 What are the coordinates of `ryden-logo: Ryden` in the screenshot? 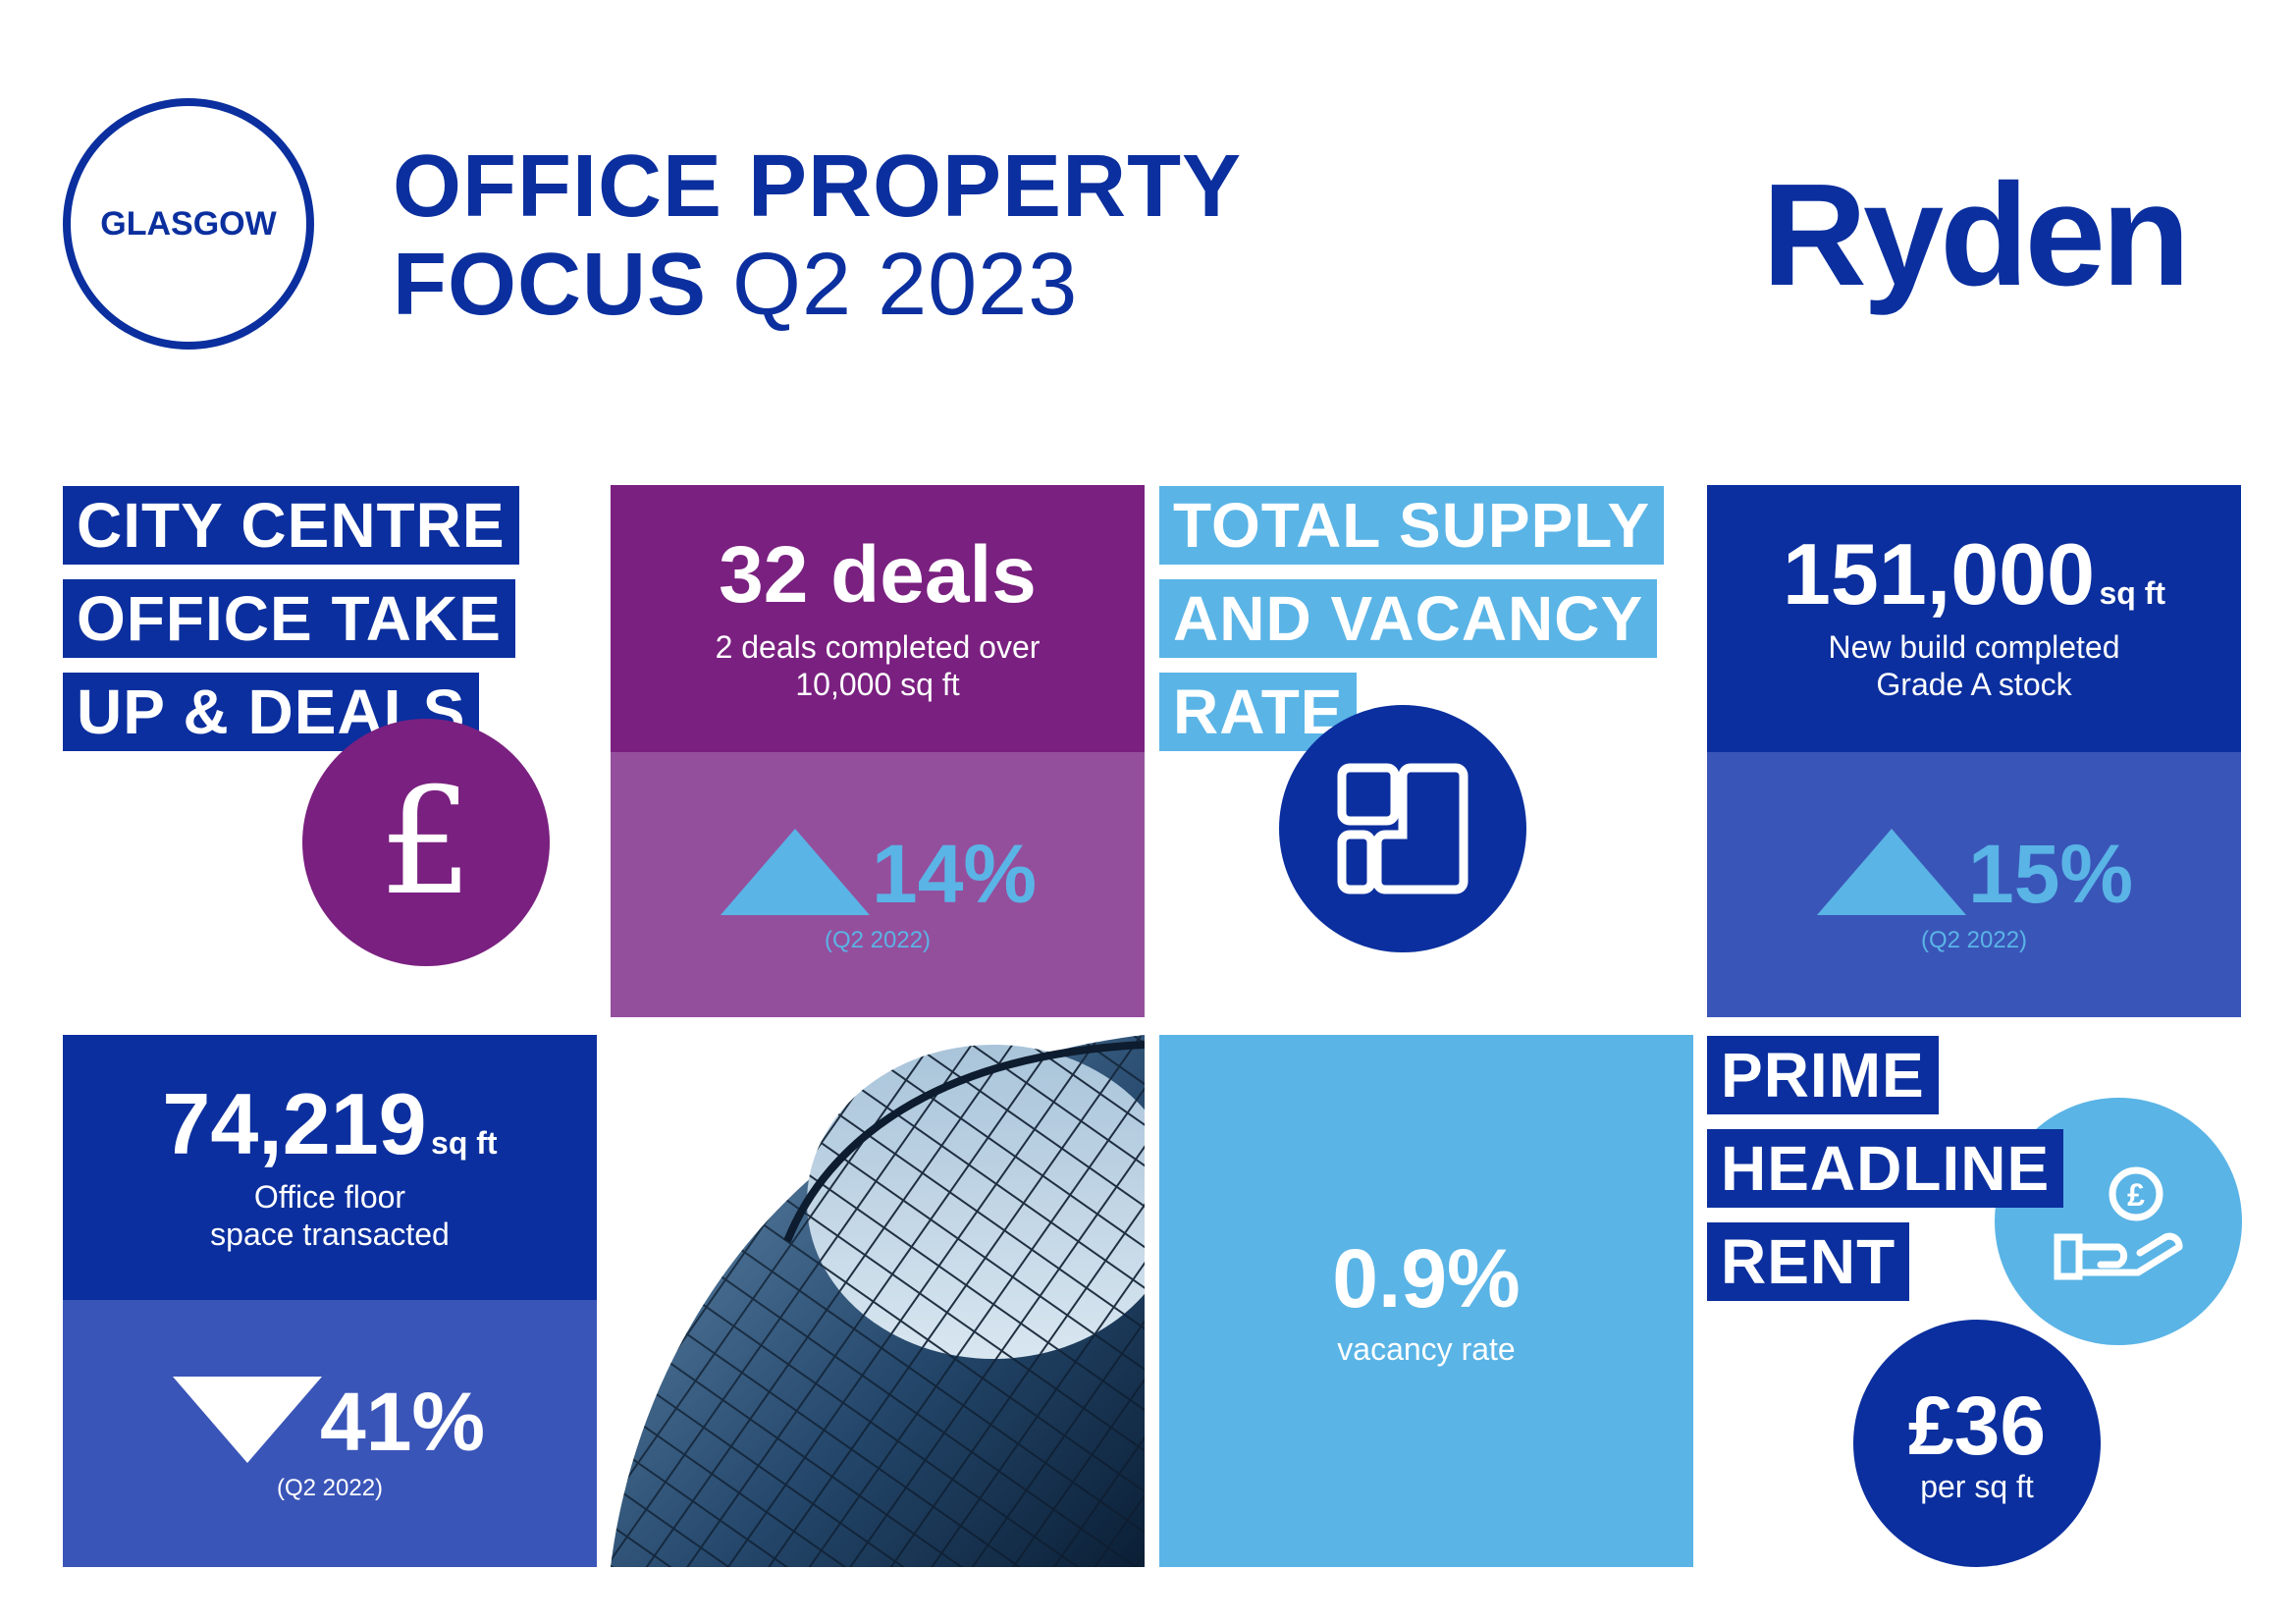 It's located at (1976, 235).